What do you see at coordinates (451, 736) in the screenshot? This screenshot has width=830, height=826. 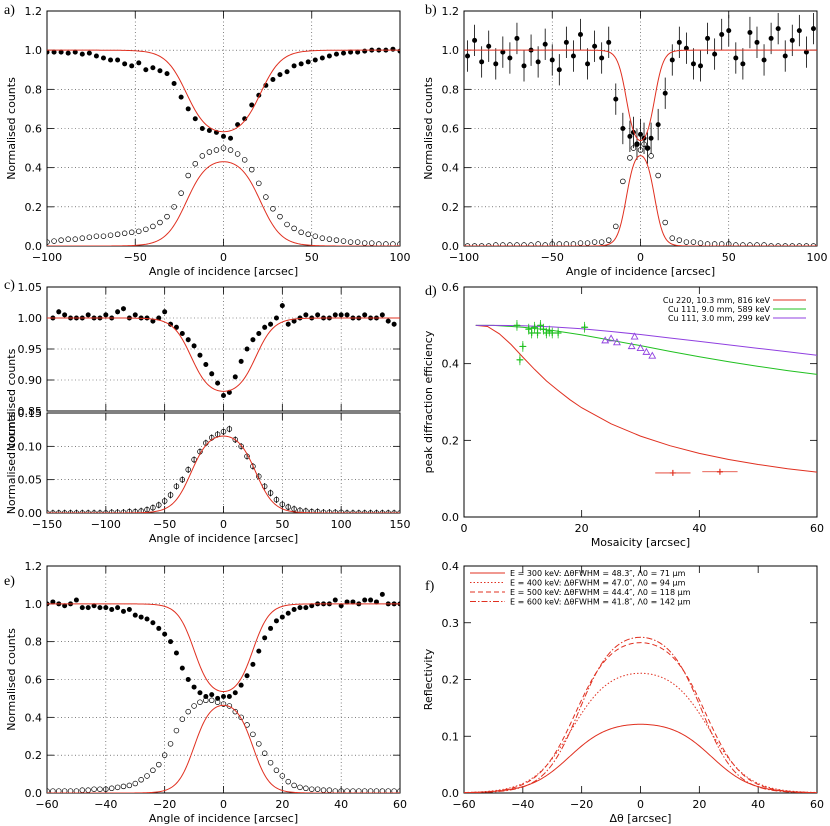 I see `y-tick-label: 0.1` at bounding box center [451, 736].